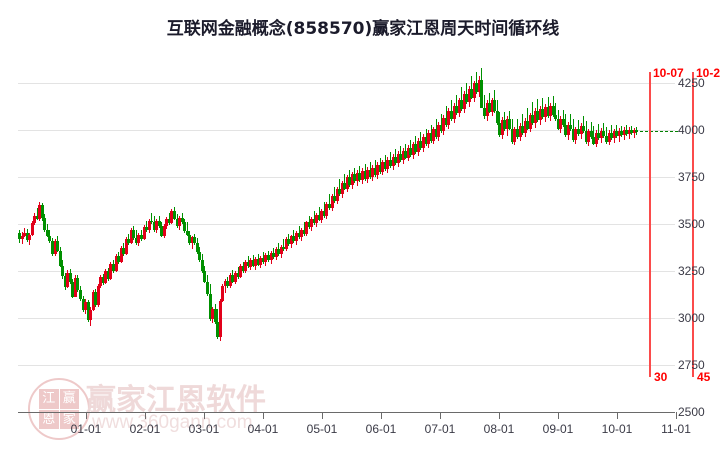 The width and height of the screenshot is (726, 450). I want to click on y-axis-tick-label: 4250, so click(691, 83).